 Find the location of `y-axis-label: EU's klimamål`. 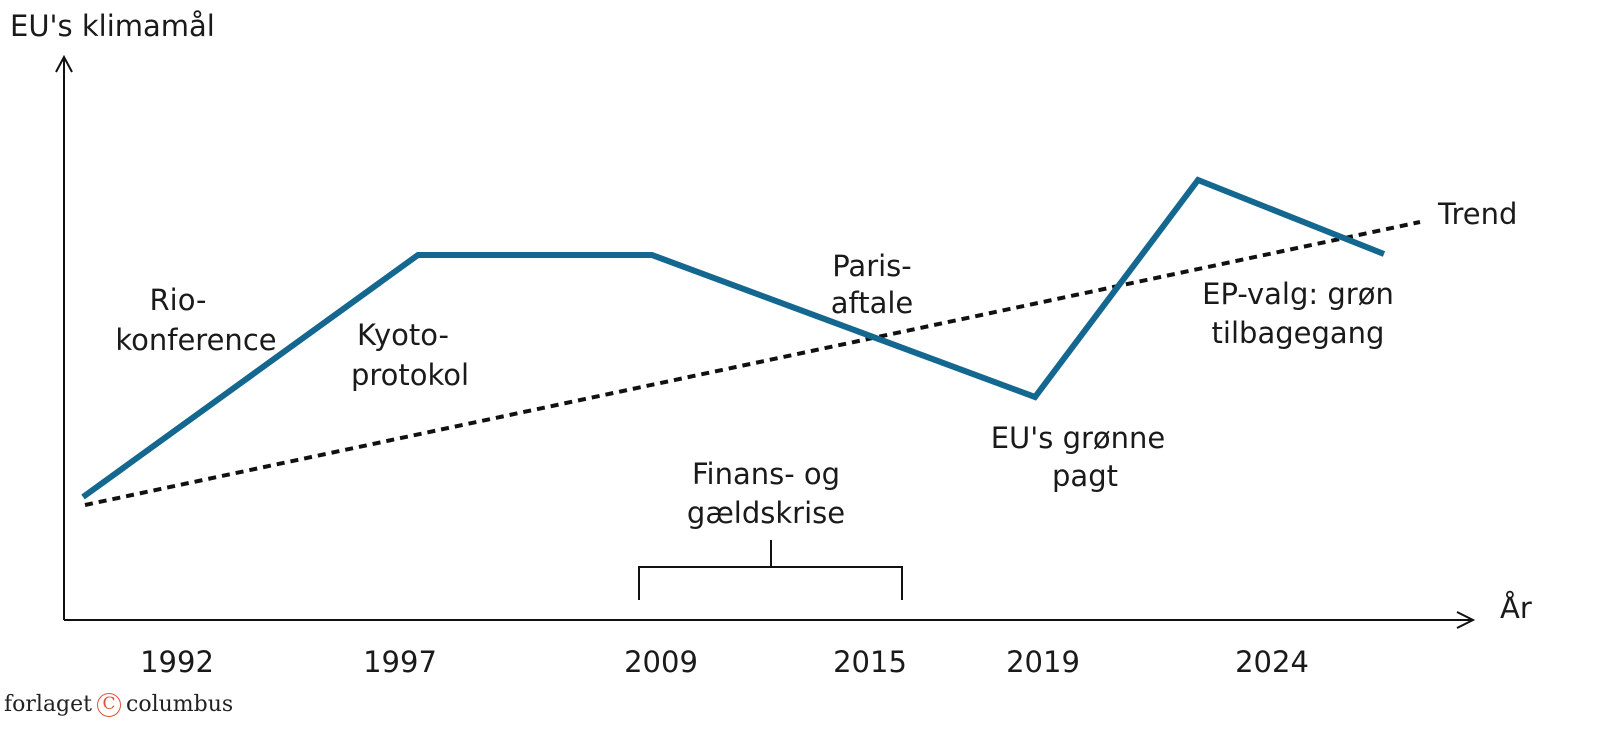

y-axis-label: EU's klimamål is located at coordinates (112, 26).